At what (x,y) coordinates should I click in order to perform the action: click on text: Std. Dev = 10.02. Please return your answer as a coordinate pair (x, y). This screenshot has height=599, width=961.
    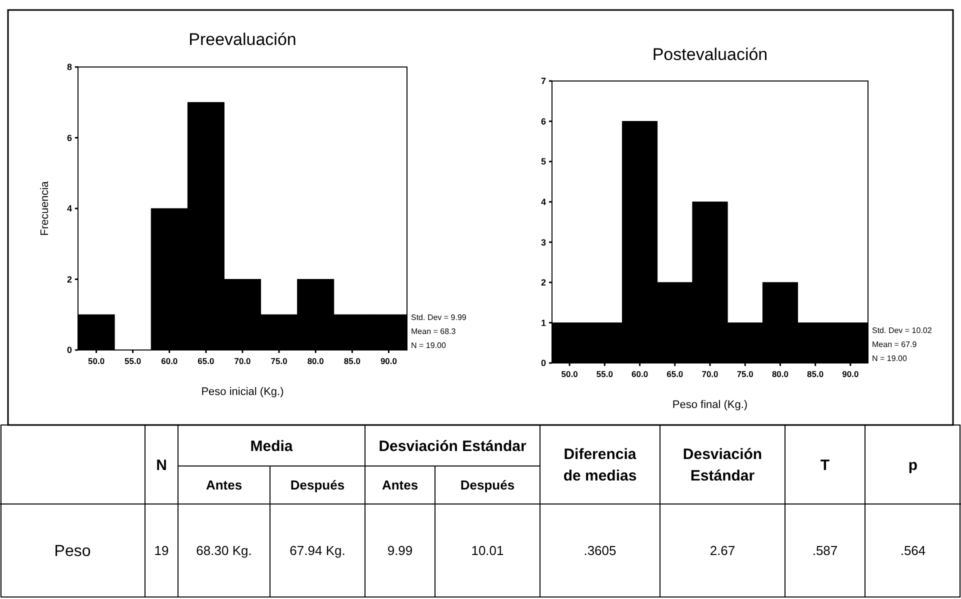
    Looking at the image, I should click on (902, 330).